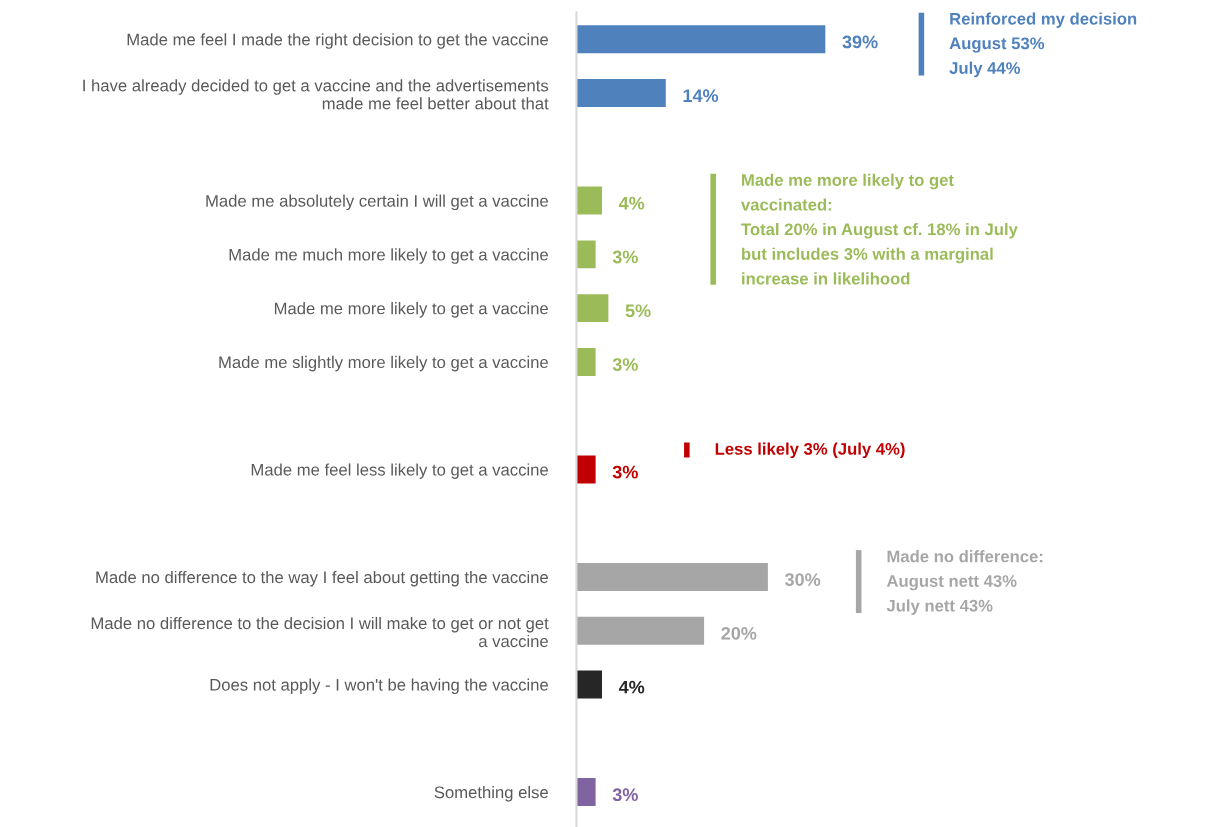  I want to click on y-tick-label: Made me much more likely to get a vaccine, so click(388, 256).